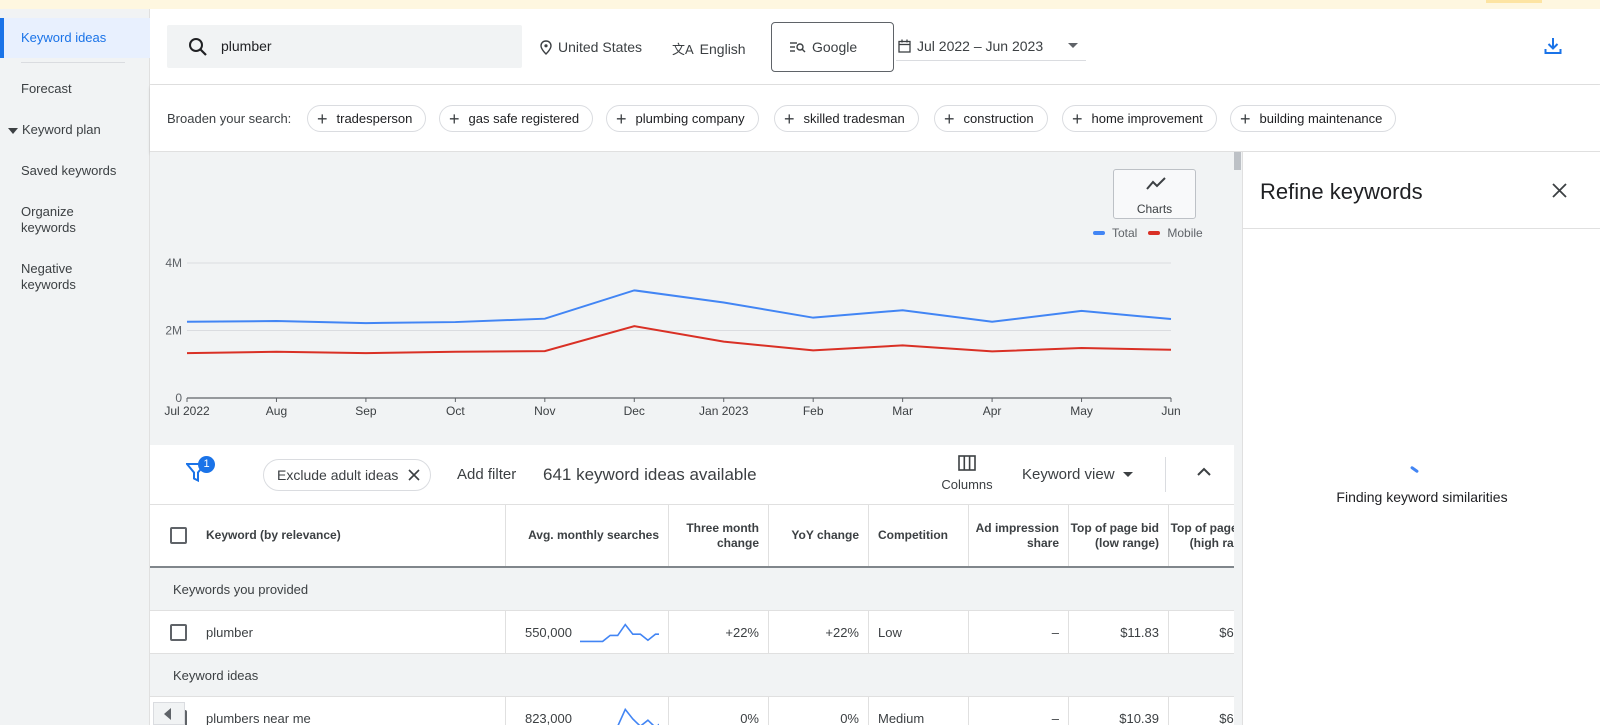  I want to click on column-header-bid-low: Top of page bid (low range), so click(1119, 535).